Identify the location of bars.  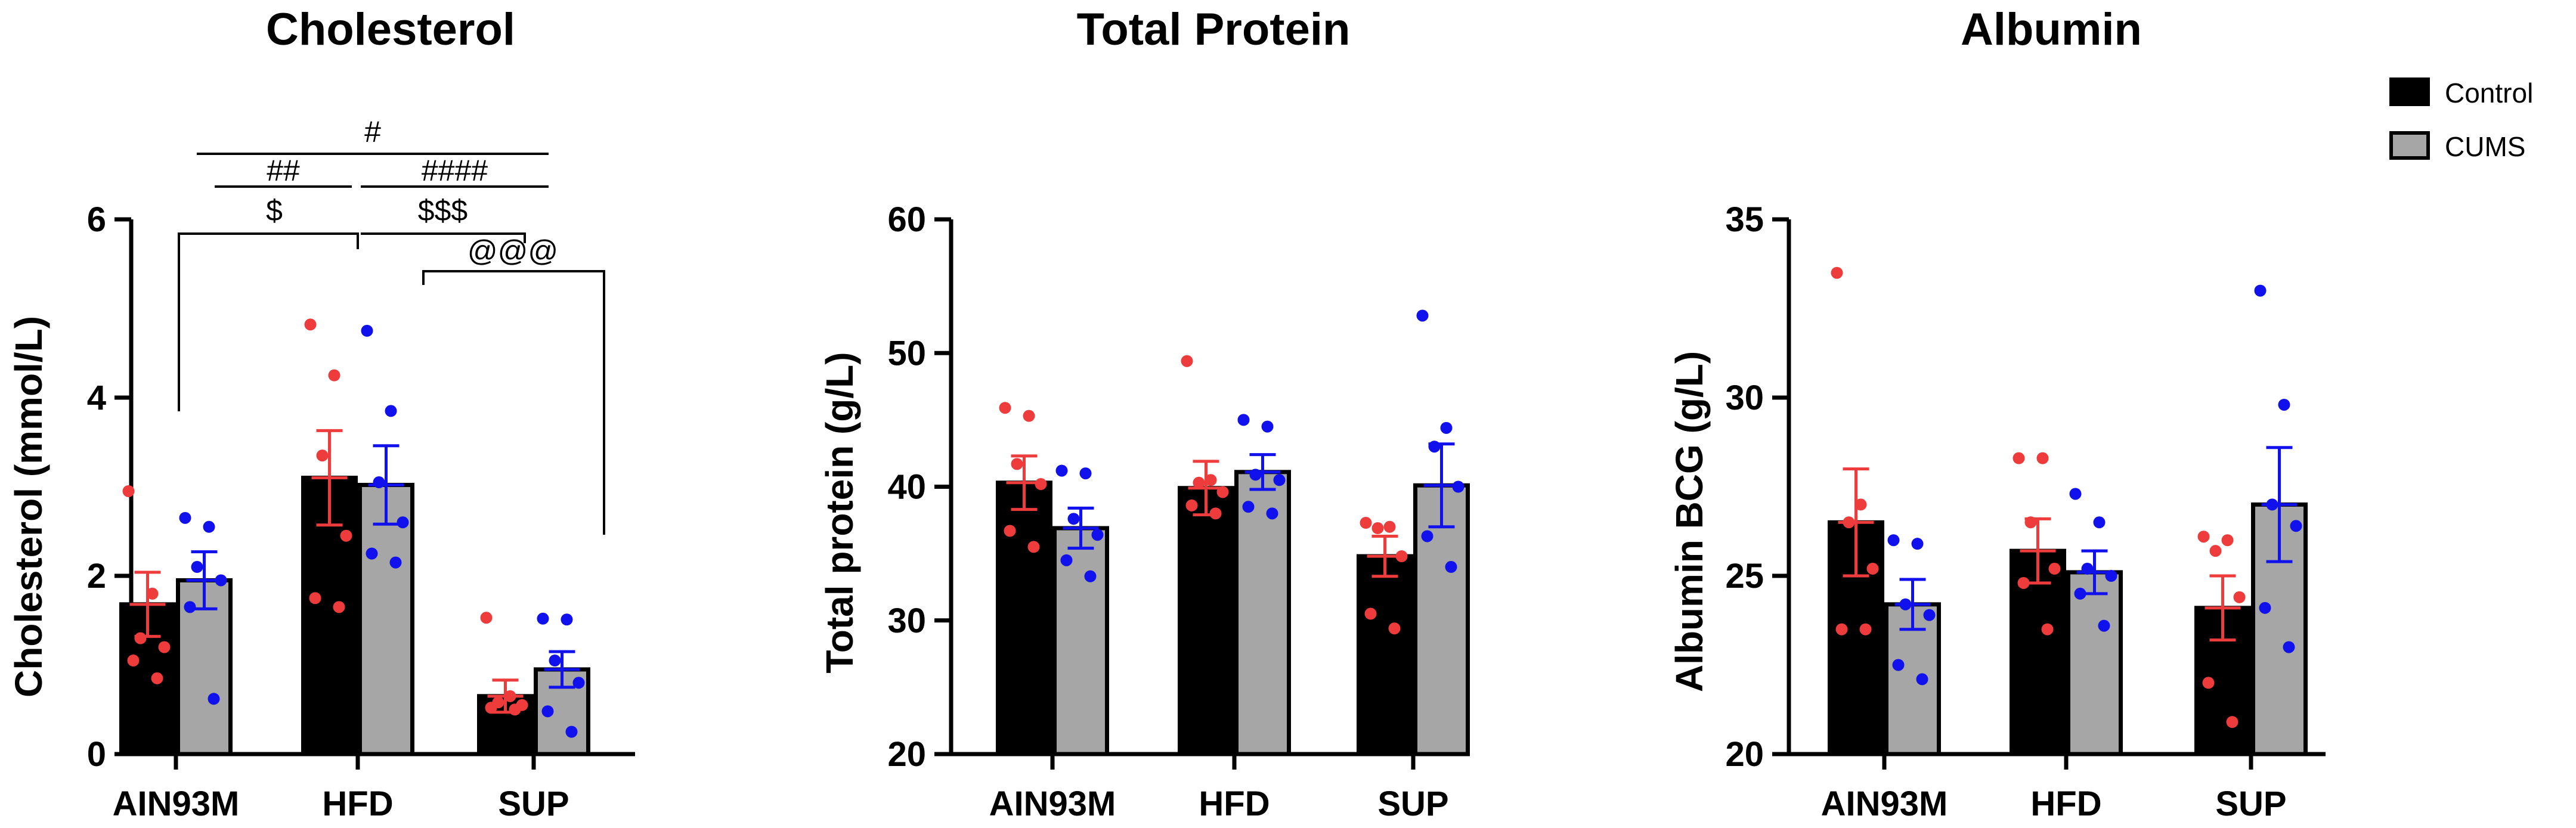
(354, 537).